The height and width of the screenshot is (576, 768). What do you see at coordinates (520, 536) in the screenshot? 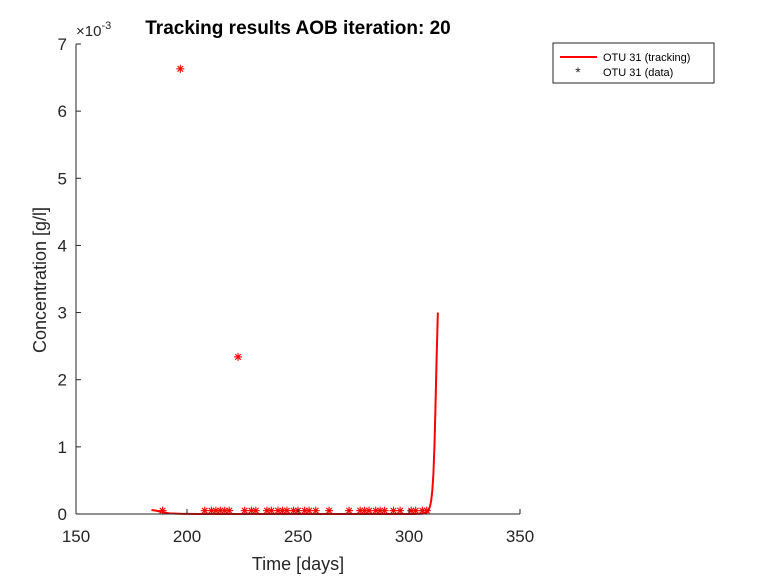
I see `x-tick-label: 350` at bounding box center [520, 536].